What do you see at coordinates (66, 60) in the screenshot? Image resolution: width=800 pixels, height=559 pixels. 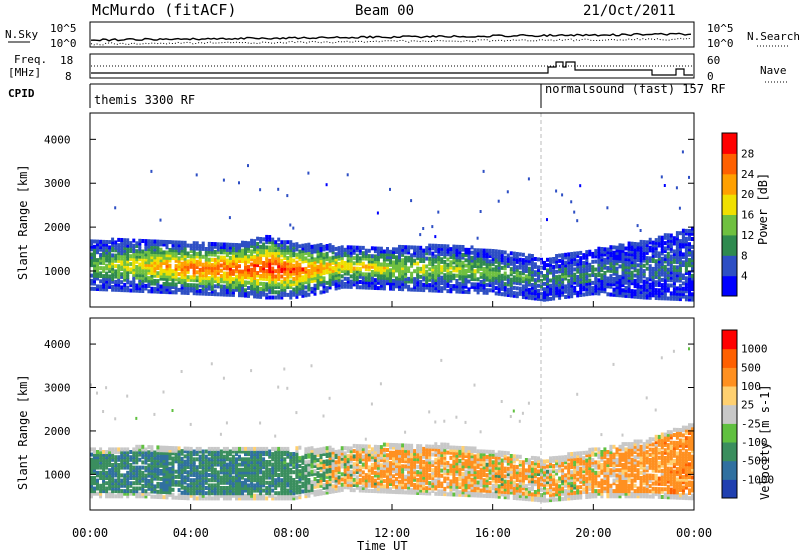 I see `freq-tick-top: 18` at bounding box center [66, 60].